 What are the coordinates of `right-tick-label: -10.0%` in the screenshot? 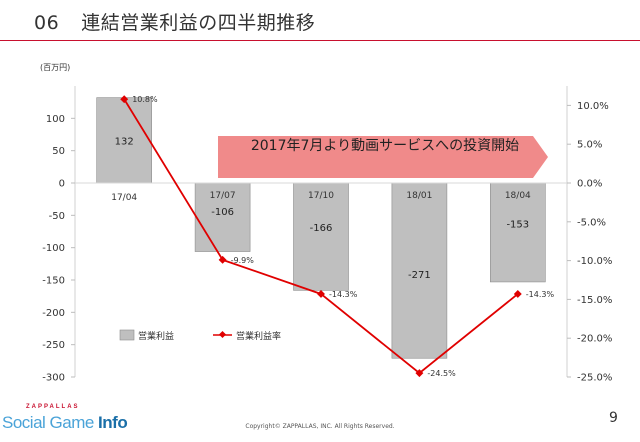 It's located at (594, 261).